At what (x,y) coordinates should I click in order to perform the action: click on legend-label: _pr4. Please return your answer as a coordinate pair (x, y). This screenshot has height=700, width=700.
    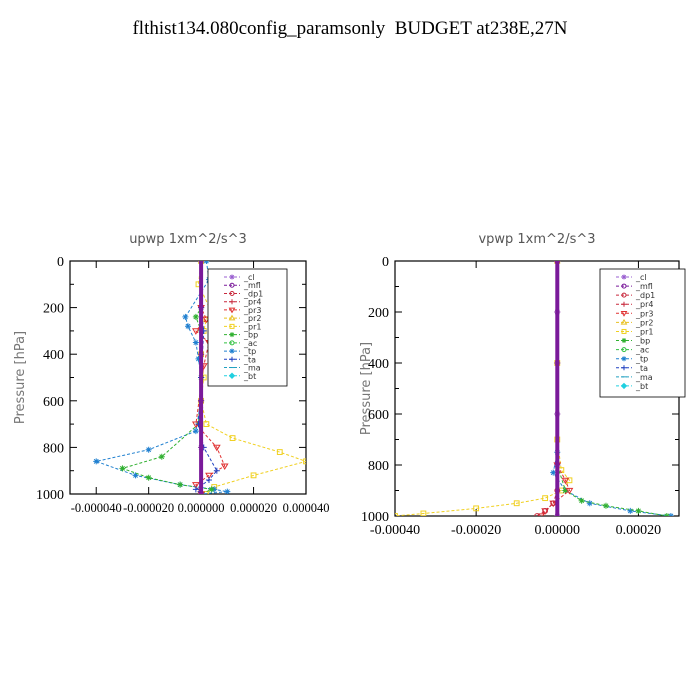
    Looking at the image, I should click on (644, 304).